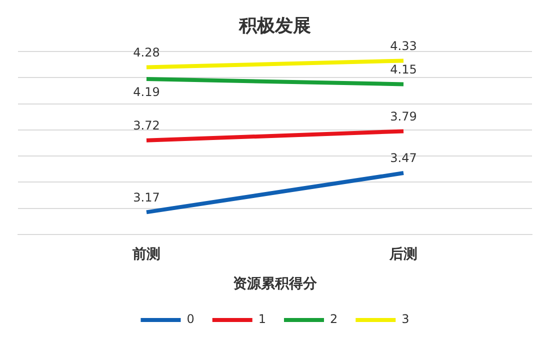 The height and width of the screenshot is (344, 560). I want to click on x-tick-label: 后测, so click(403, 253).